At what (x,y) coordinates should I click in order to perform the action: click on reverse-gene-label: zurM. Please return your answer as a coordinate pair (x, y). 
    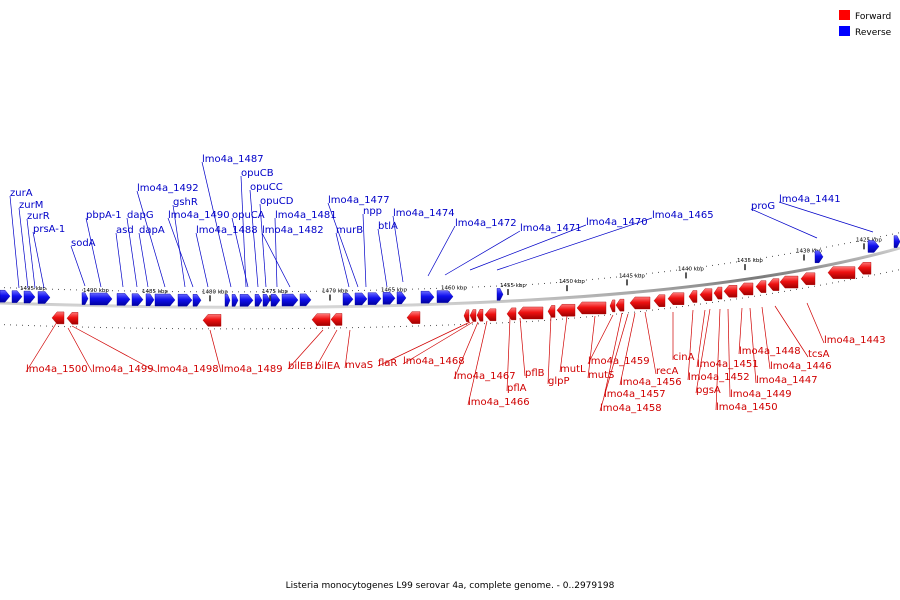
    Looking at the image, I should click on (31, 205).